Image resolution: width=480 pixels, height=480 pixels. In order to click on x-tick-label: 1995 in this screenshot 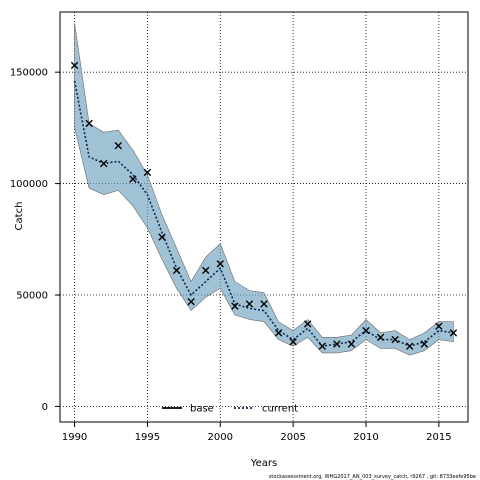, I will do `click(147, 437)`.